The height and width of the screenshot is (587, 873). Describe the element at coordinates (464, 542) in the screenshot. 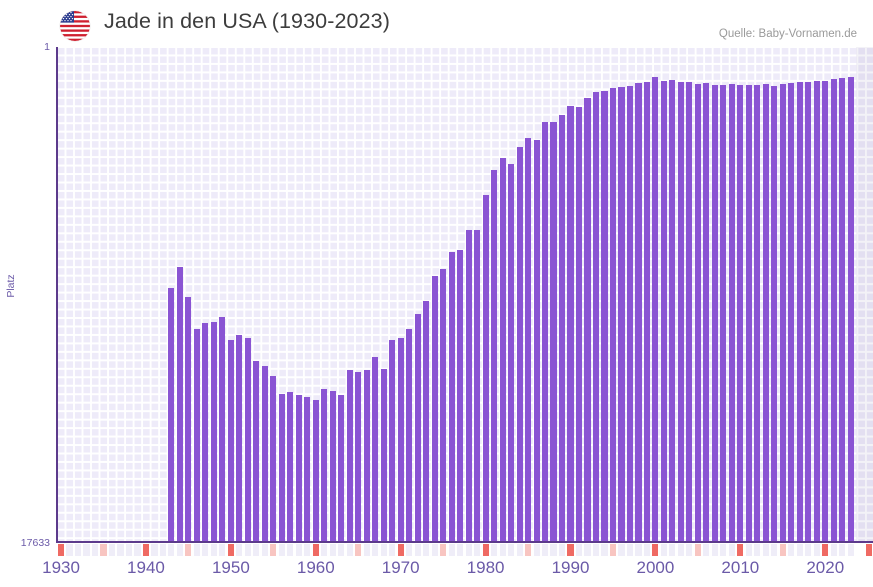

I see `x-axis-line` at that location.